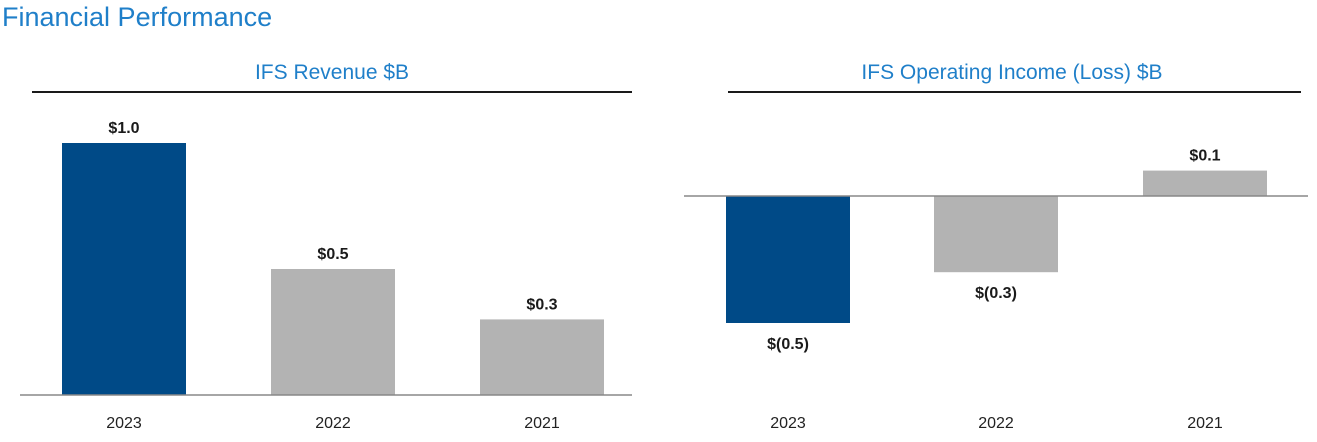 This screenshot has height=442, width=1317. What do you see at coordinates (1204, 156) in the screenshot?
I see `operating-income-value-label-2021: $0.1` at bounding box center [1204, 156].